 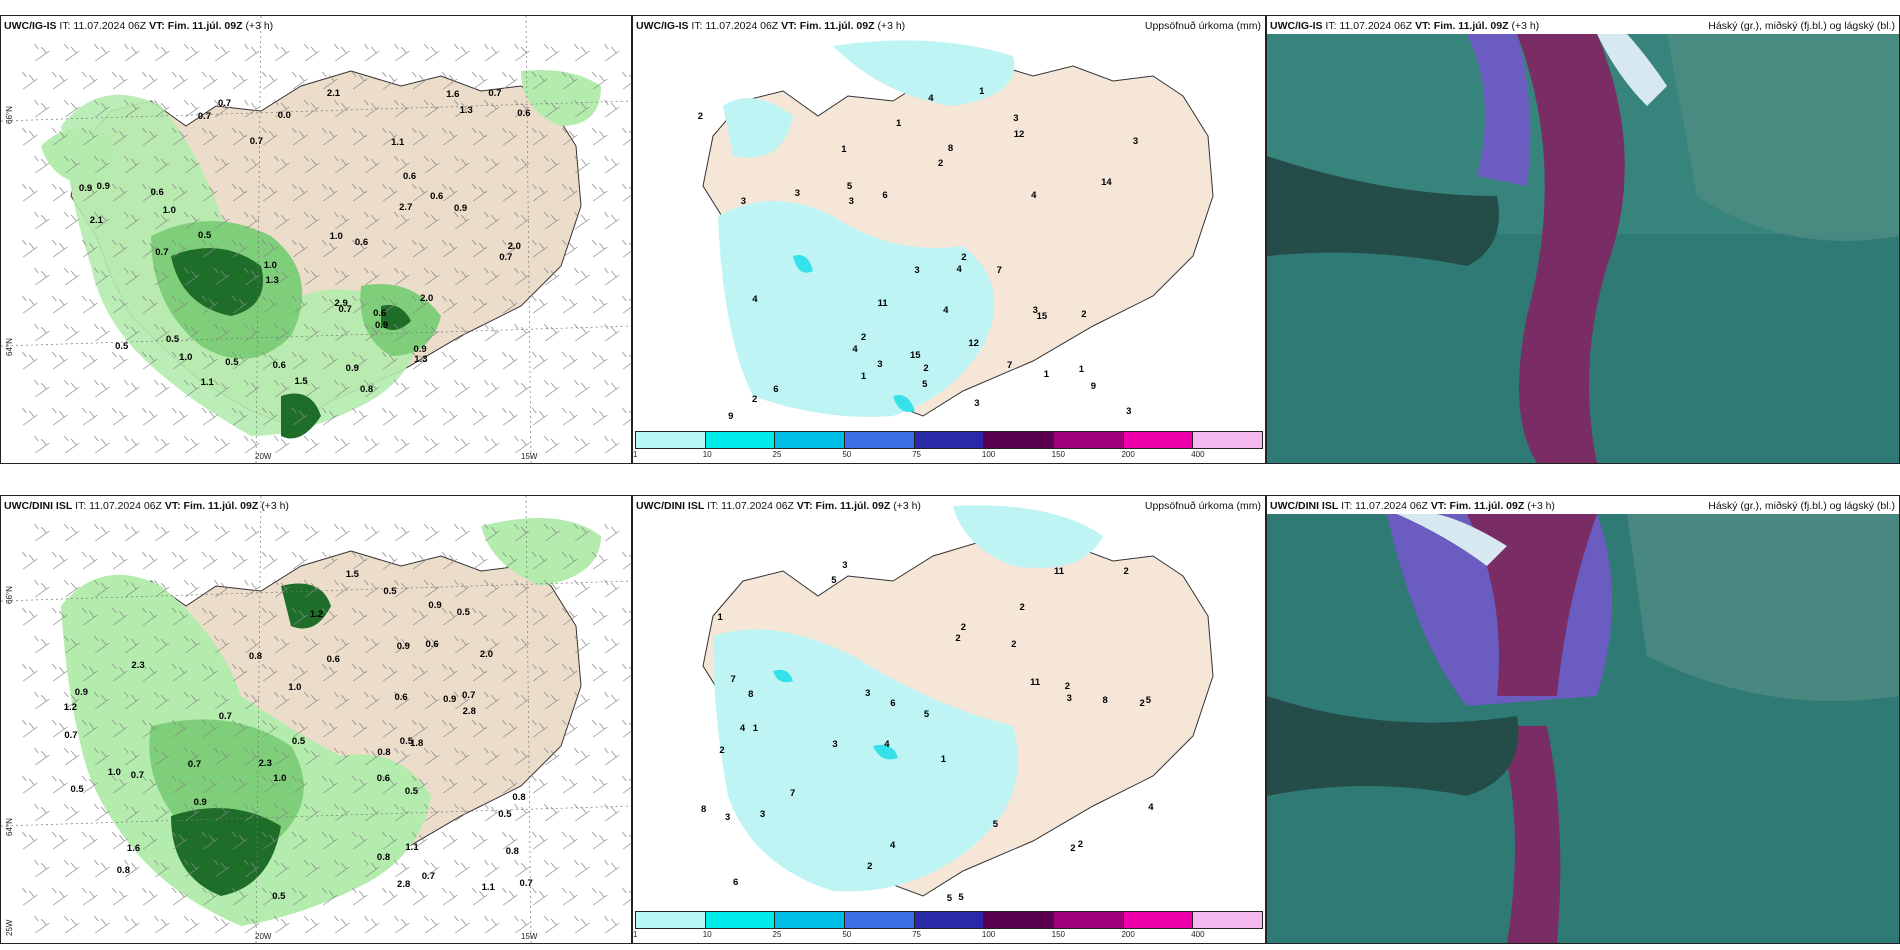 I want to click on accum-precip-value: 15, so click(x=915, y=355).